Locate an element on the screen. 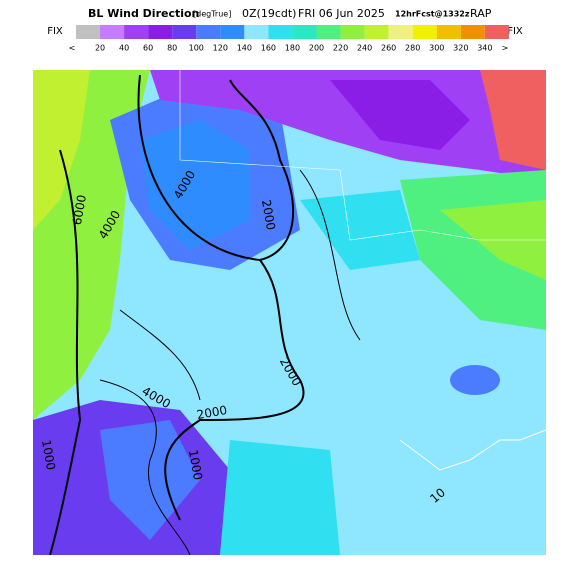  colorbar-label: 300 is located at coordinates (436, 48).